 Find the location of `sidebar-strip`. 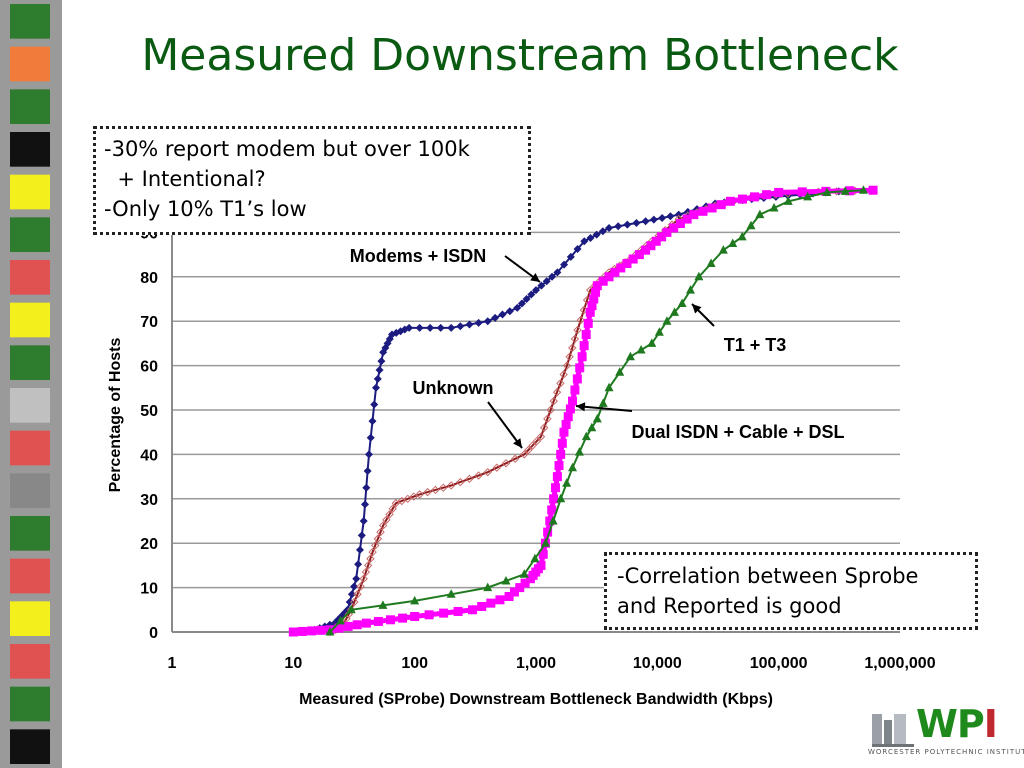

sidebar-strip is located at coordinates (31, 384).